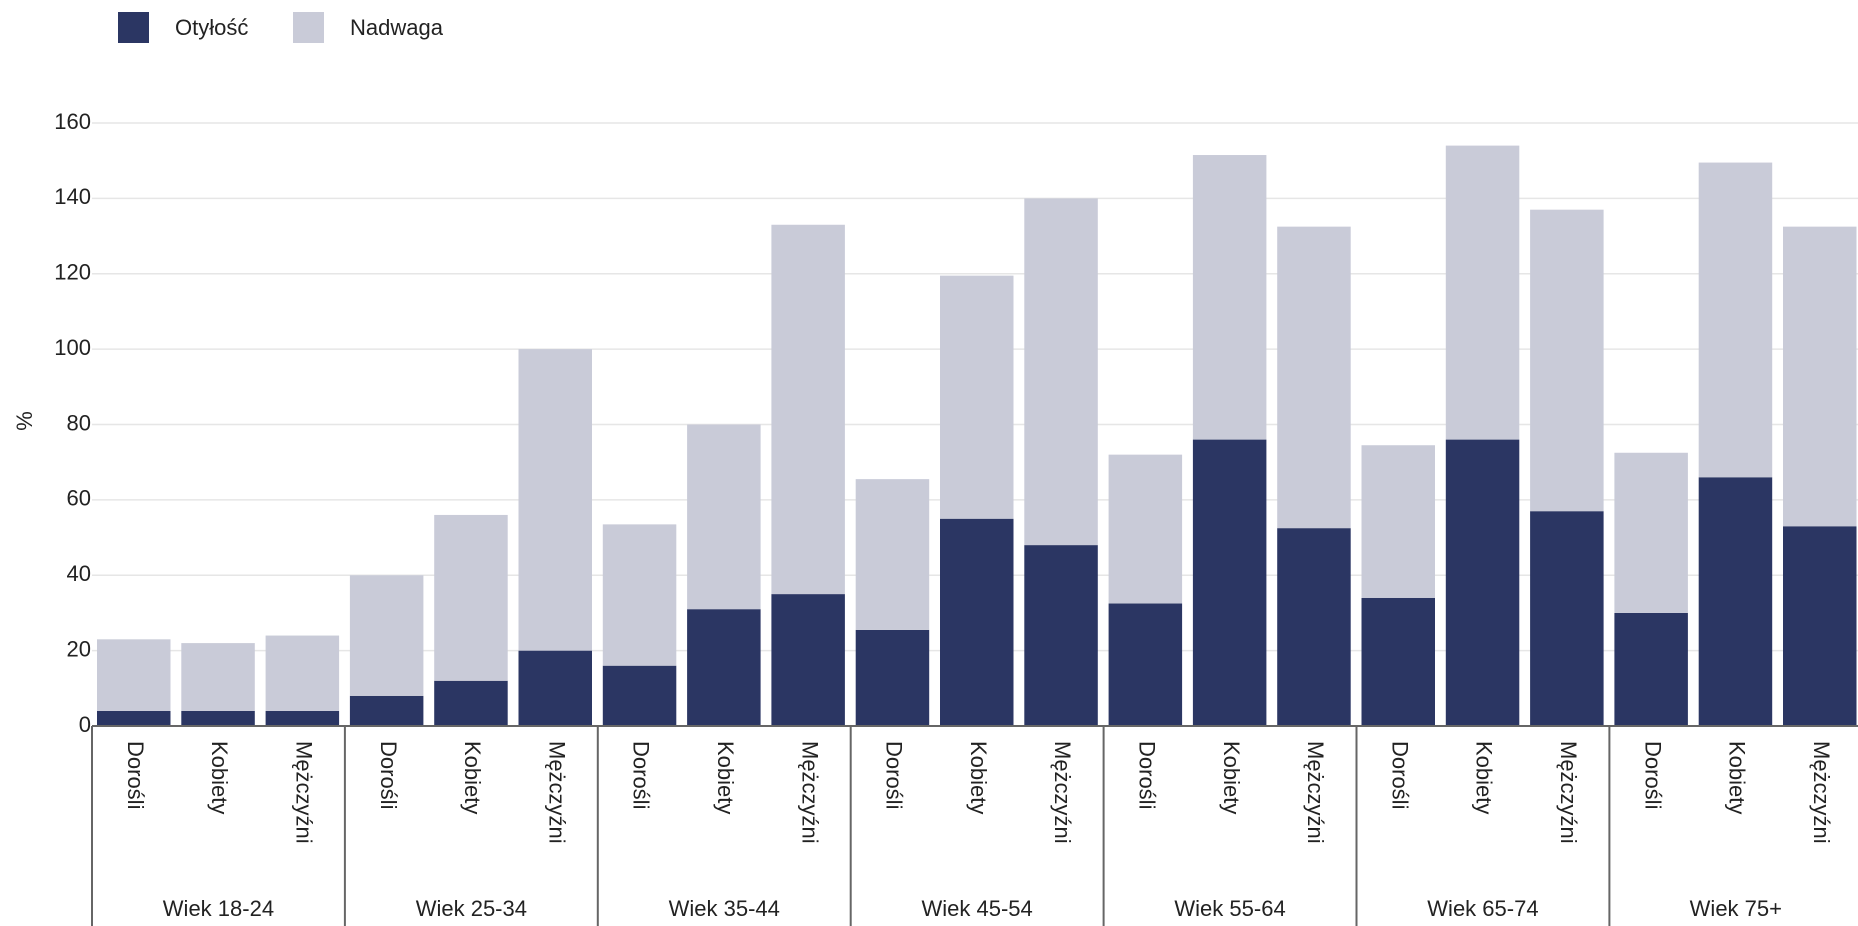 The height and width of the screenshot is (926, 1858). What do you see at coordinates (218, 908) in the screenshot?
I see `group-label: Wiek 18-24` at bounding box center [218, 908].